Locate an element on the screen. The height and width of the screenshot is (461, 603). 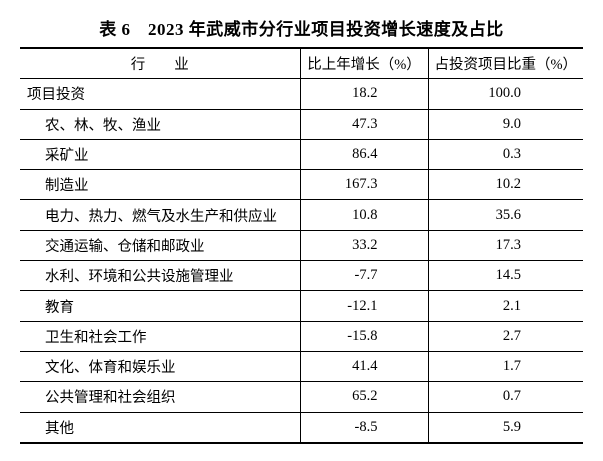
industry-cell: 采矿业 is located at coordinates (160, 155).